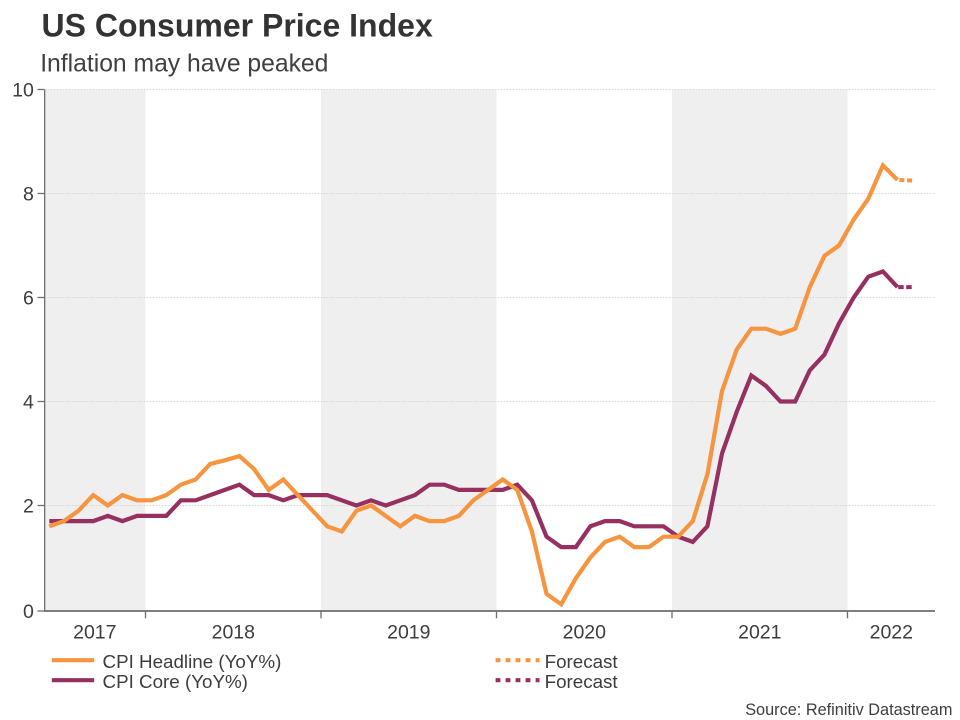  I want to click on svg-text: Source: Refinitiv Datastream, so click(848, 710).